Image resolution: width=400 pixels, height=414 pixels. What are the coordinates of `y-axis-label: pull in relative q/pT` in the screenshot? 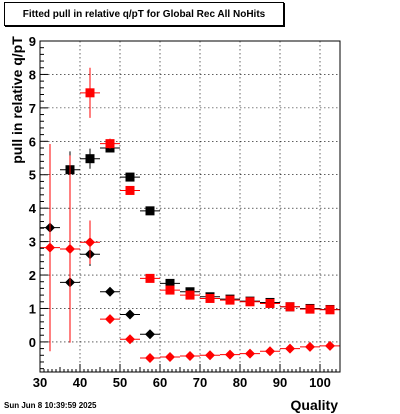 It's located at (17, 100).